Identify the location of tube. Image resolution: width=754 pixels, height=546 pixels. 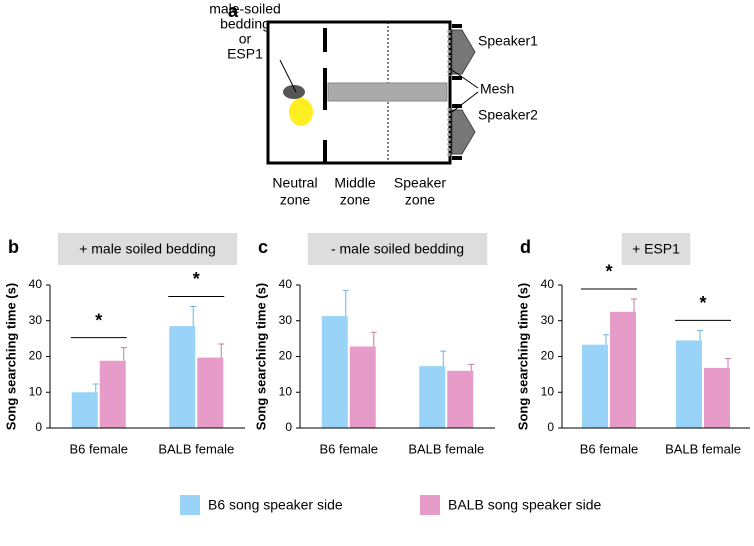
(387, 92).